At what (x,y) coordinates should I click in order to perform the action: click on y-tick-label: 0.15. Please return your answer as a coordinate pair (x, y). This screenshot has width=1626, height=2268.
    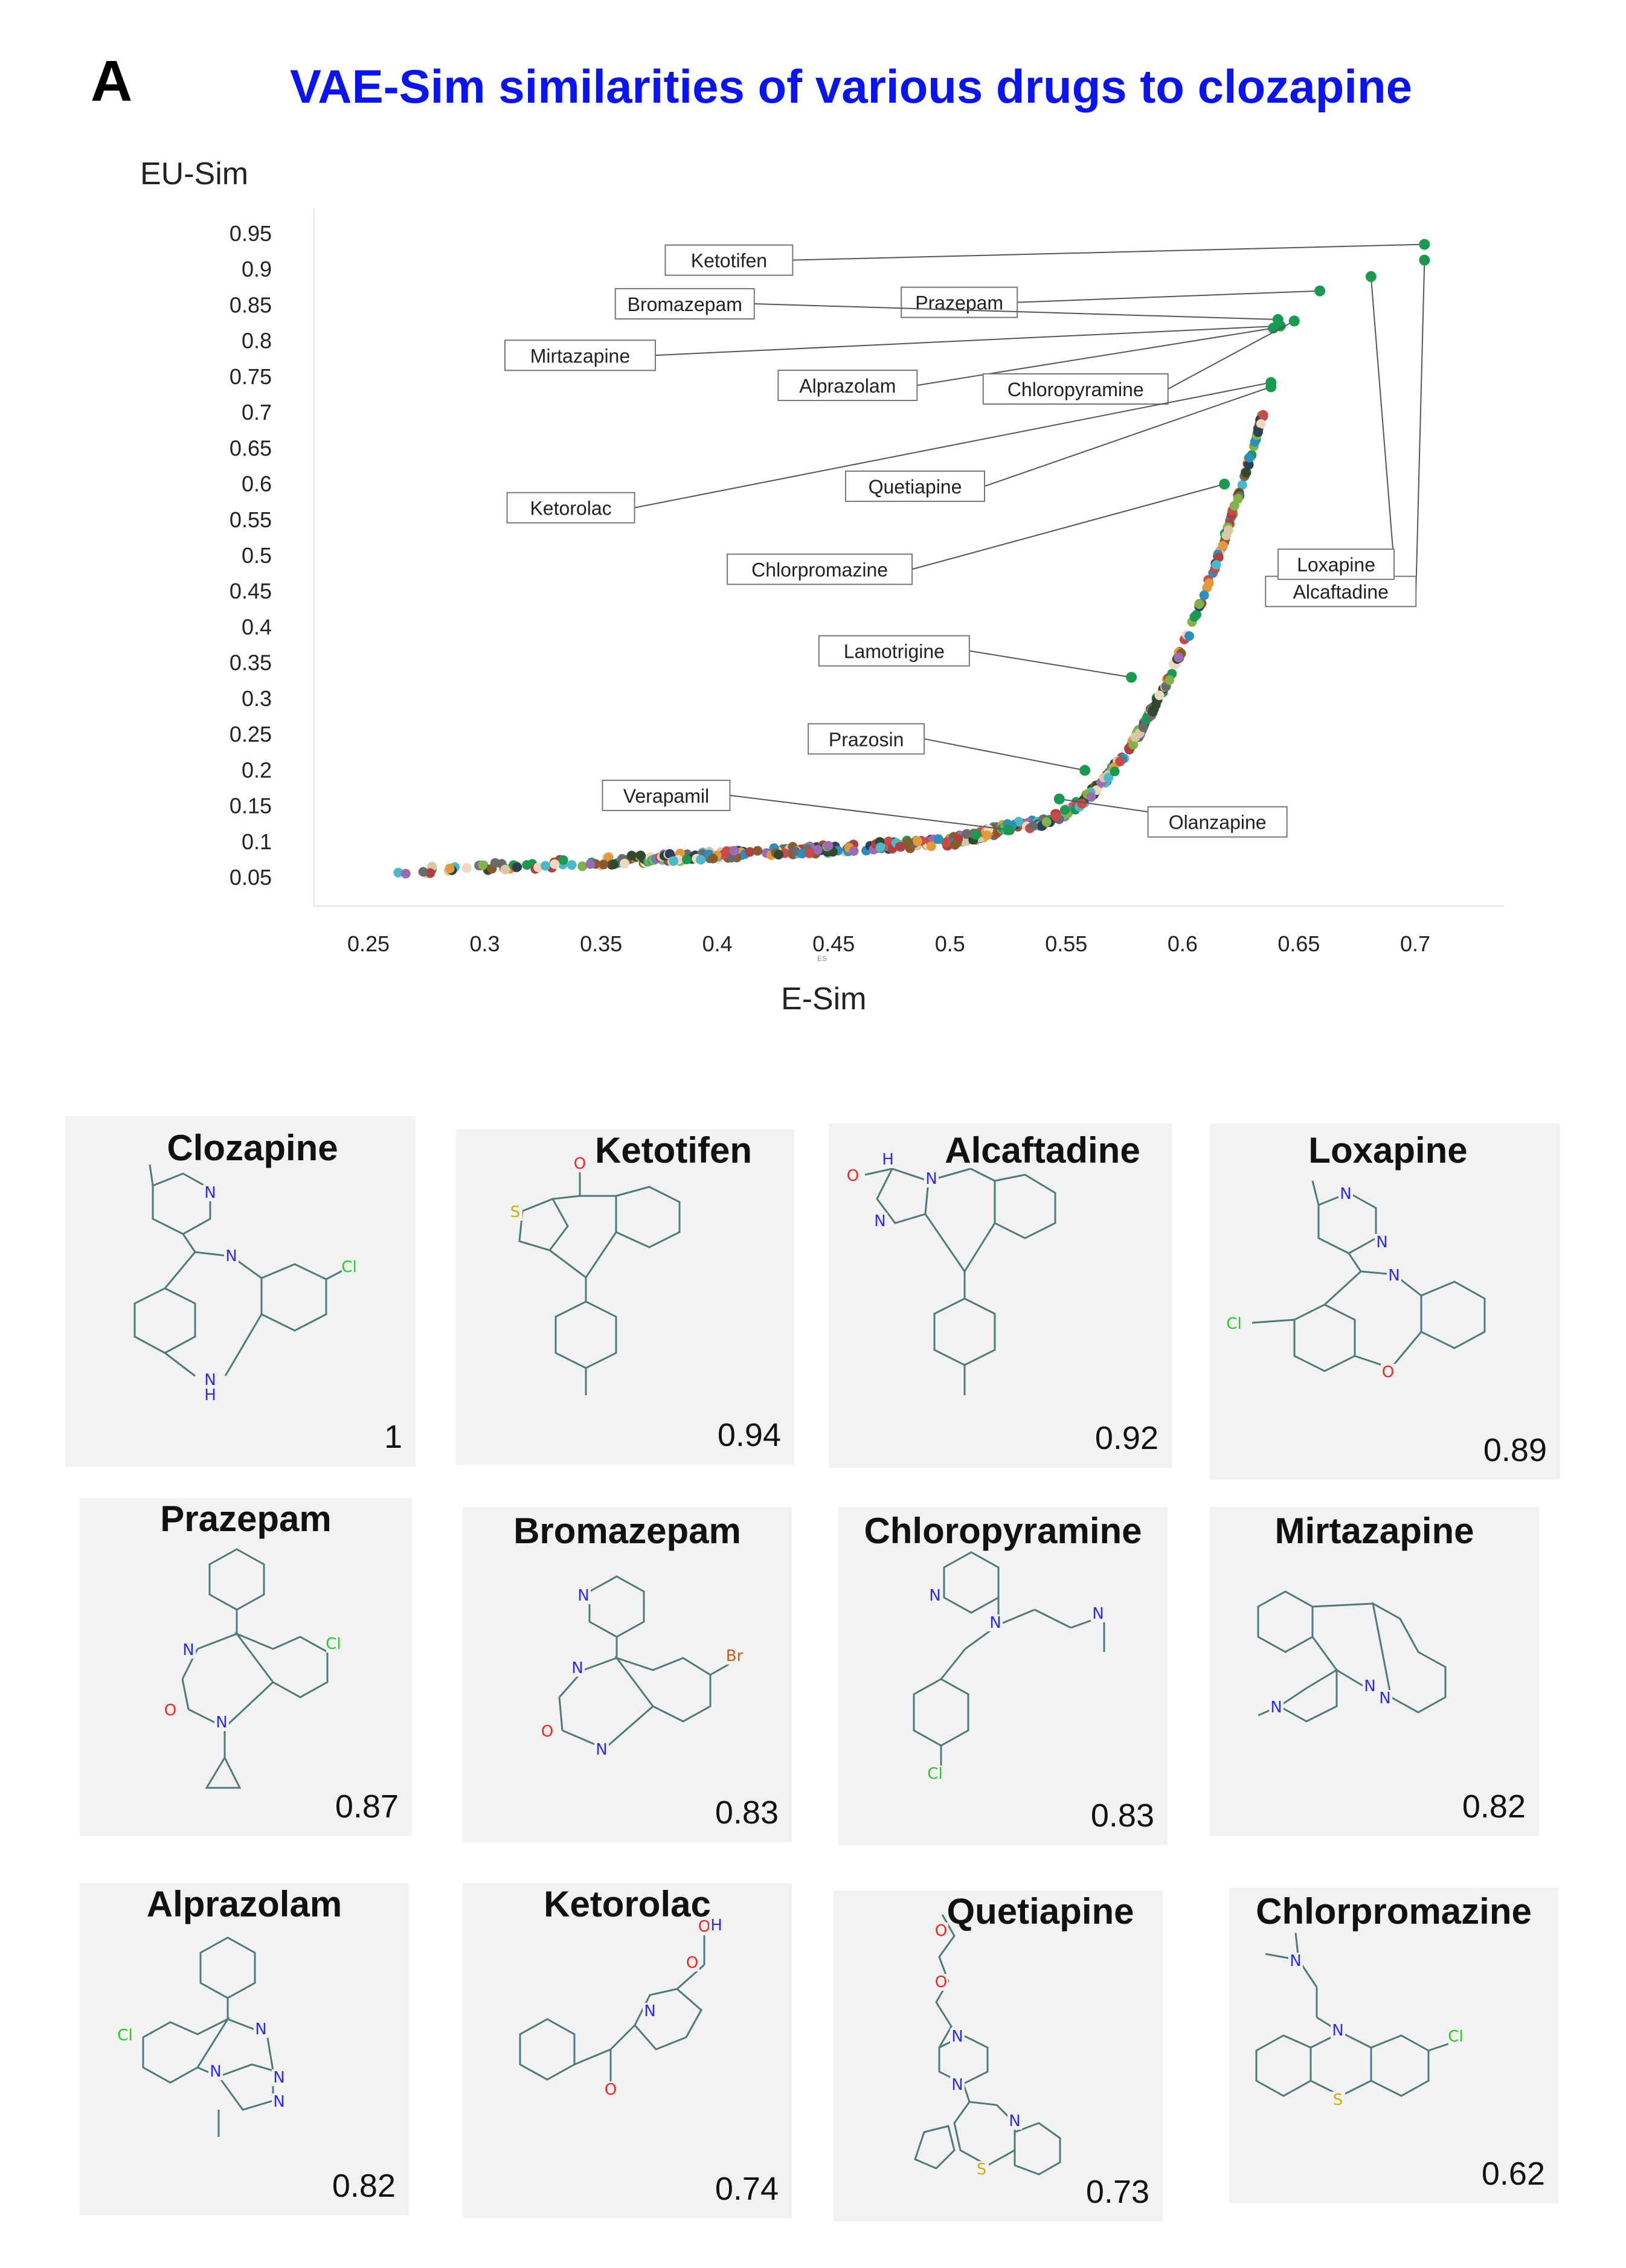
    Looking at the image, I should click on (251, 806).